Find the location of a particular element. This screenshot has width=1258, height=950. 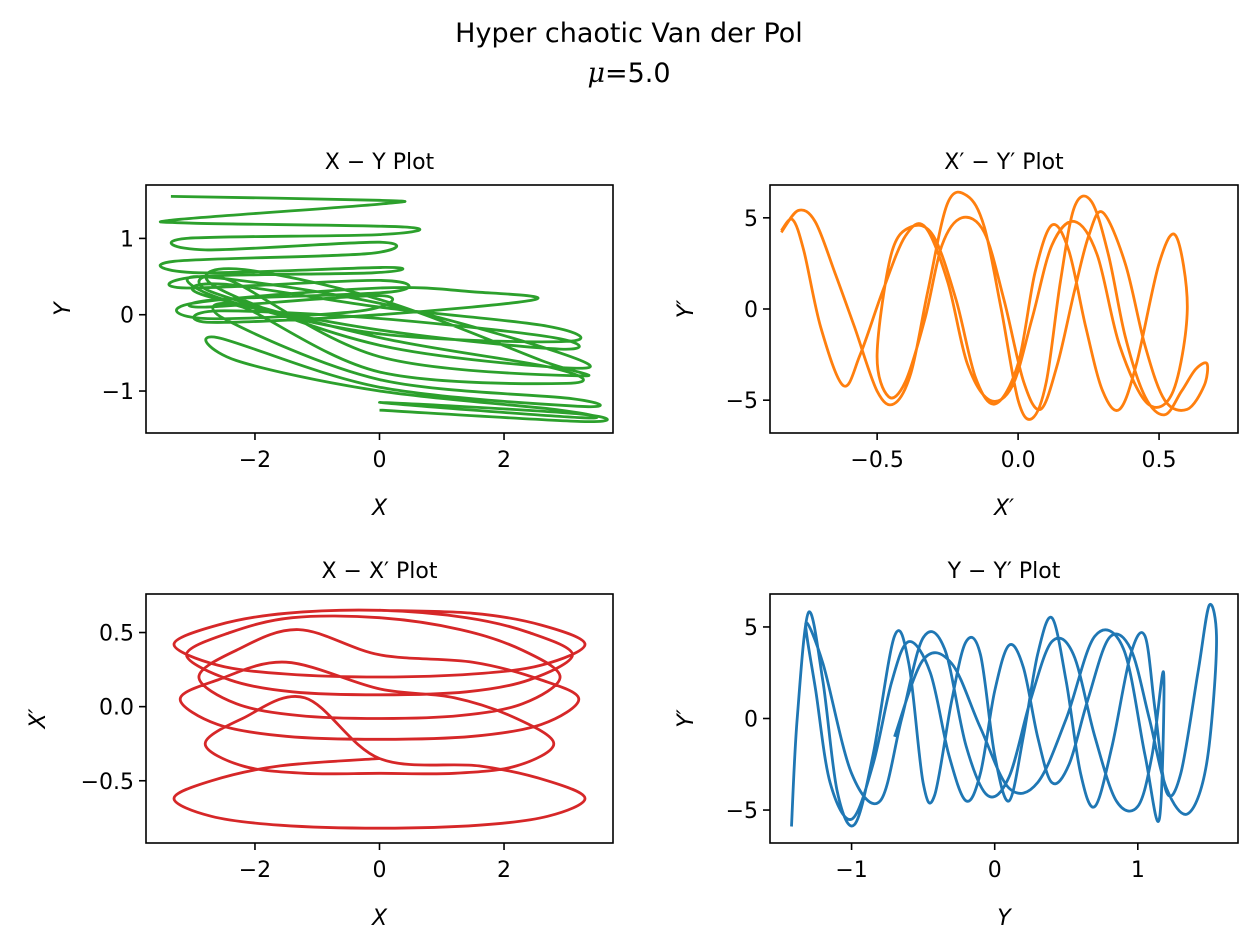

y-tick-label: −1 is located at coordinates (118, 392).